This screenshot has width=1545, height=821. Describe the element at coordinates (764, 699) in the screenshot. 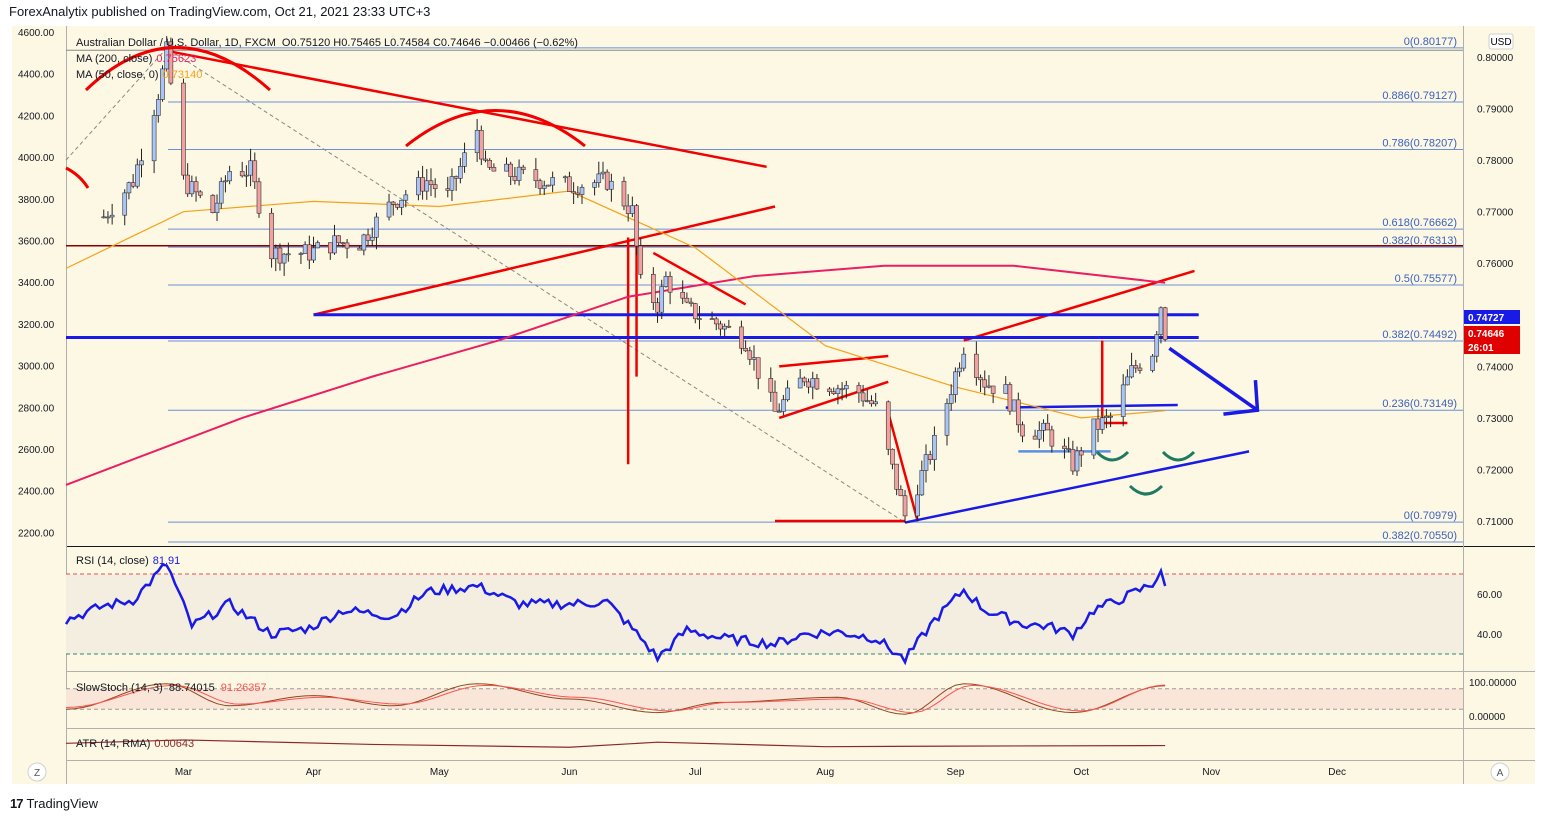

I see `stoch-series` at that location.